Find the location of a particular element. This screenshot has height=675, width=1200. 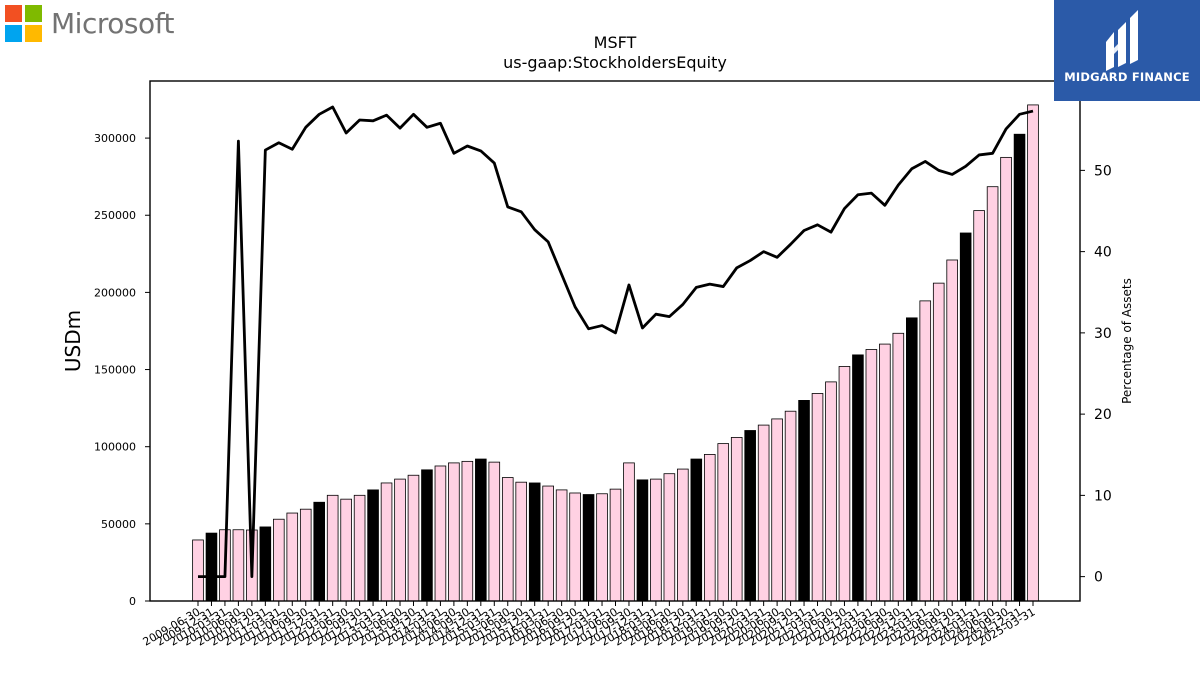

midgard-finance-logo: MIDGARD FINANCE is located at coordinates (1127, 50).